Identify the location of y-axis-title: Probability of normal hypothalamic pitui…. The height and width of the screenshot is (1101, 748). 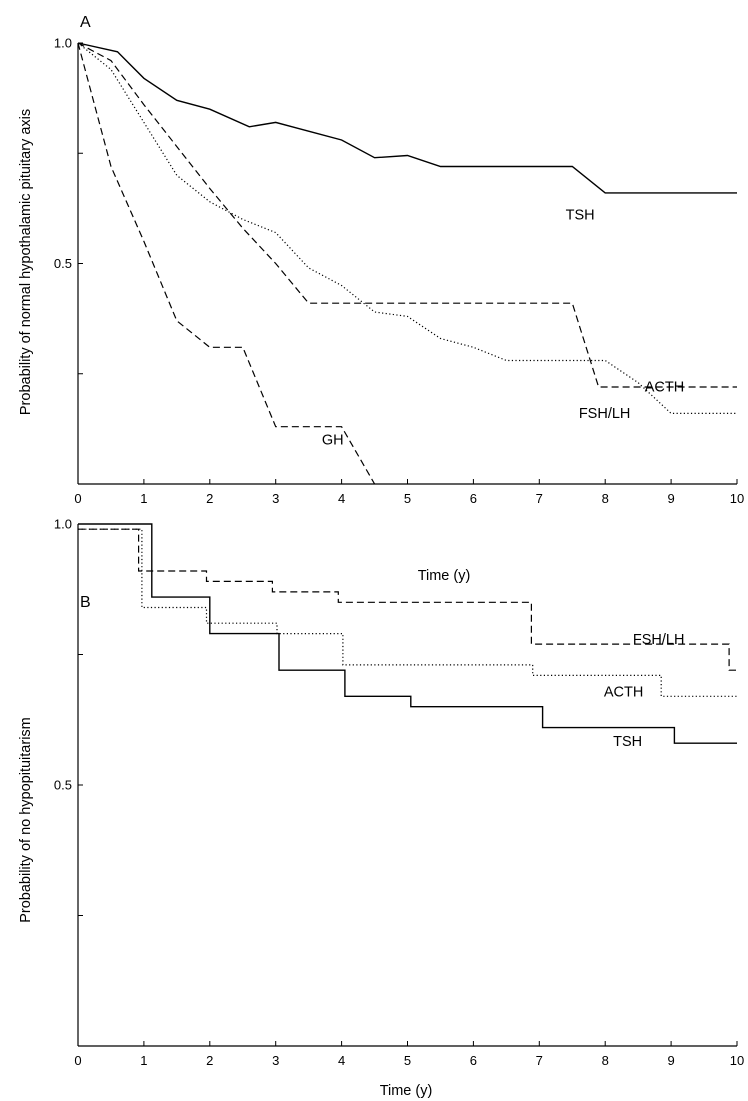
(26, 262).